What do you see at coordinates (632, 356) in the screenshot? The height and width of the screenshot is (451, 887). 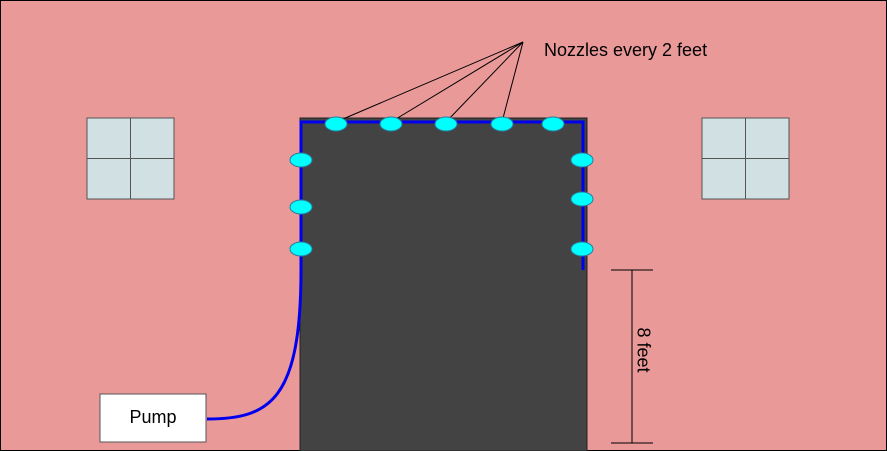 I see `dimension-line` at bounding box center [632, 356].